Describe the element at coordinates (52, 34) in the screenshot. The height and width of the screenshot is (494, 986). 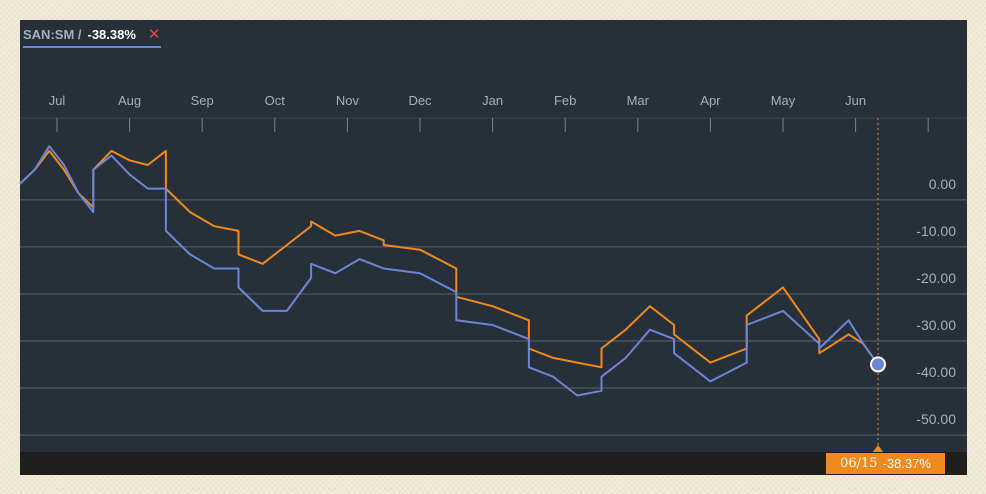
I see `legend-symbol: SAN:SM /` at that location.